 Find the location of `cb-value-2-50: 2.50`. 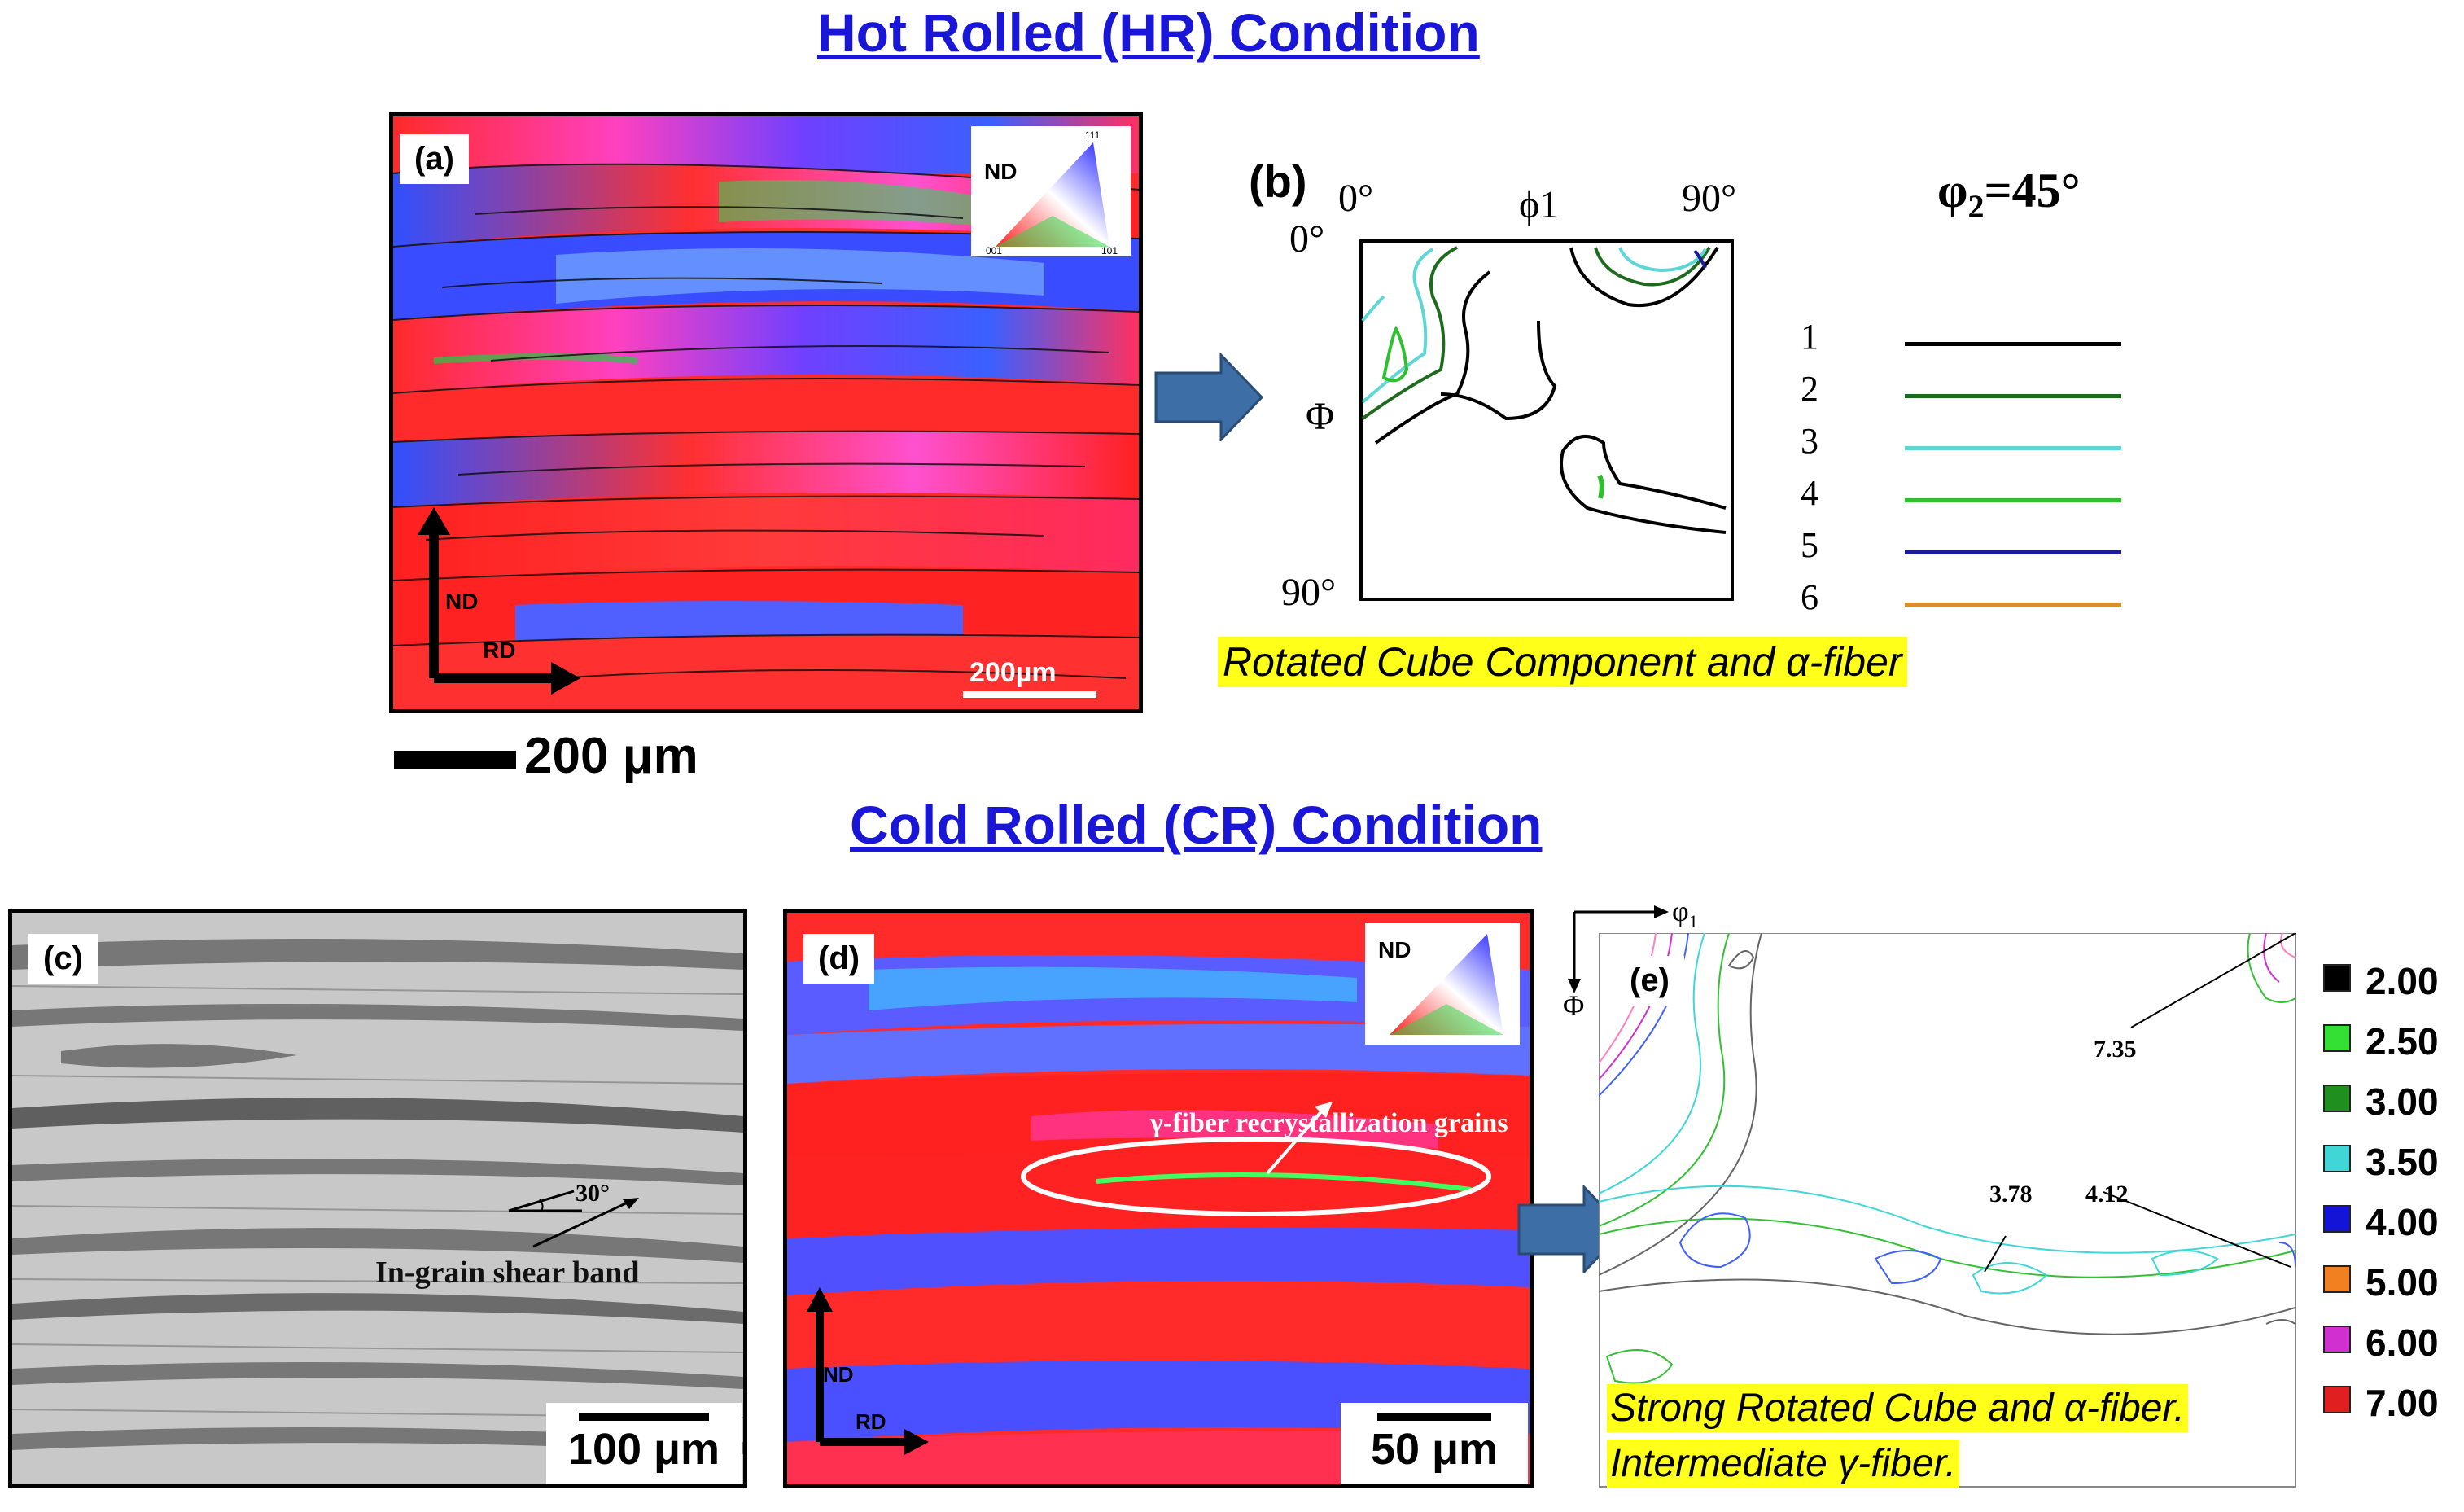

cb-value-2-50: 2.50 is located at coordinates (2403, 1042).